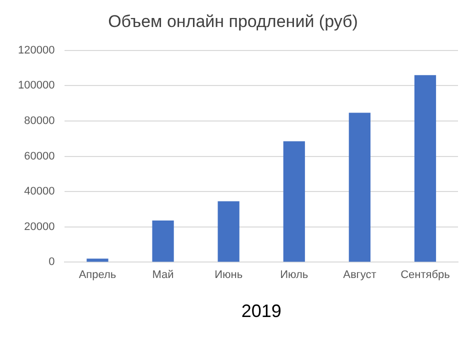 The height and width of the screenshot is (337, 470). I want to click on x-tick-label: Август, so click(359, 274).